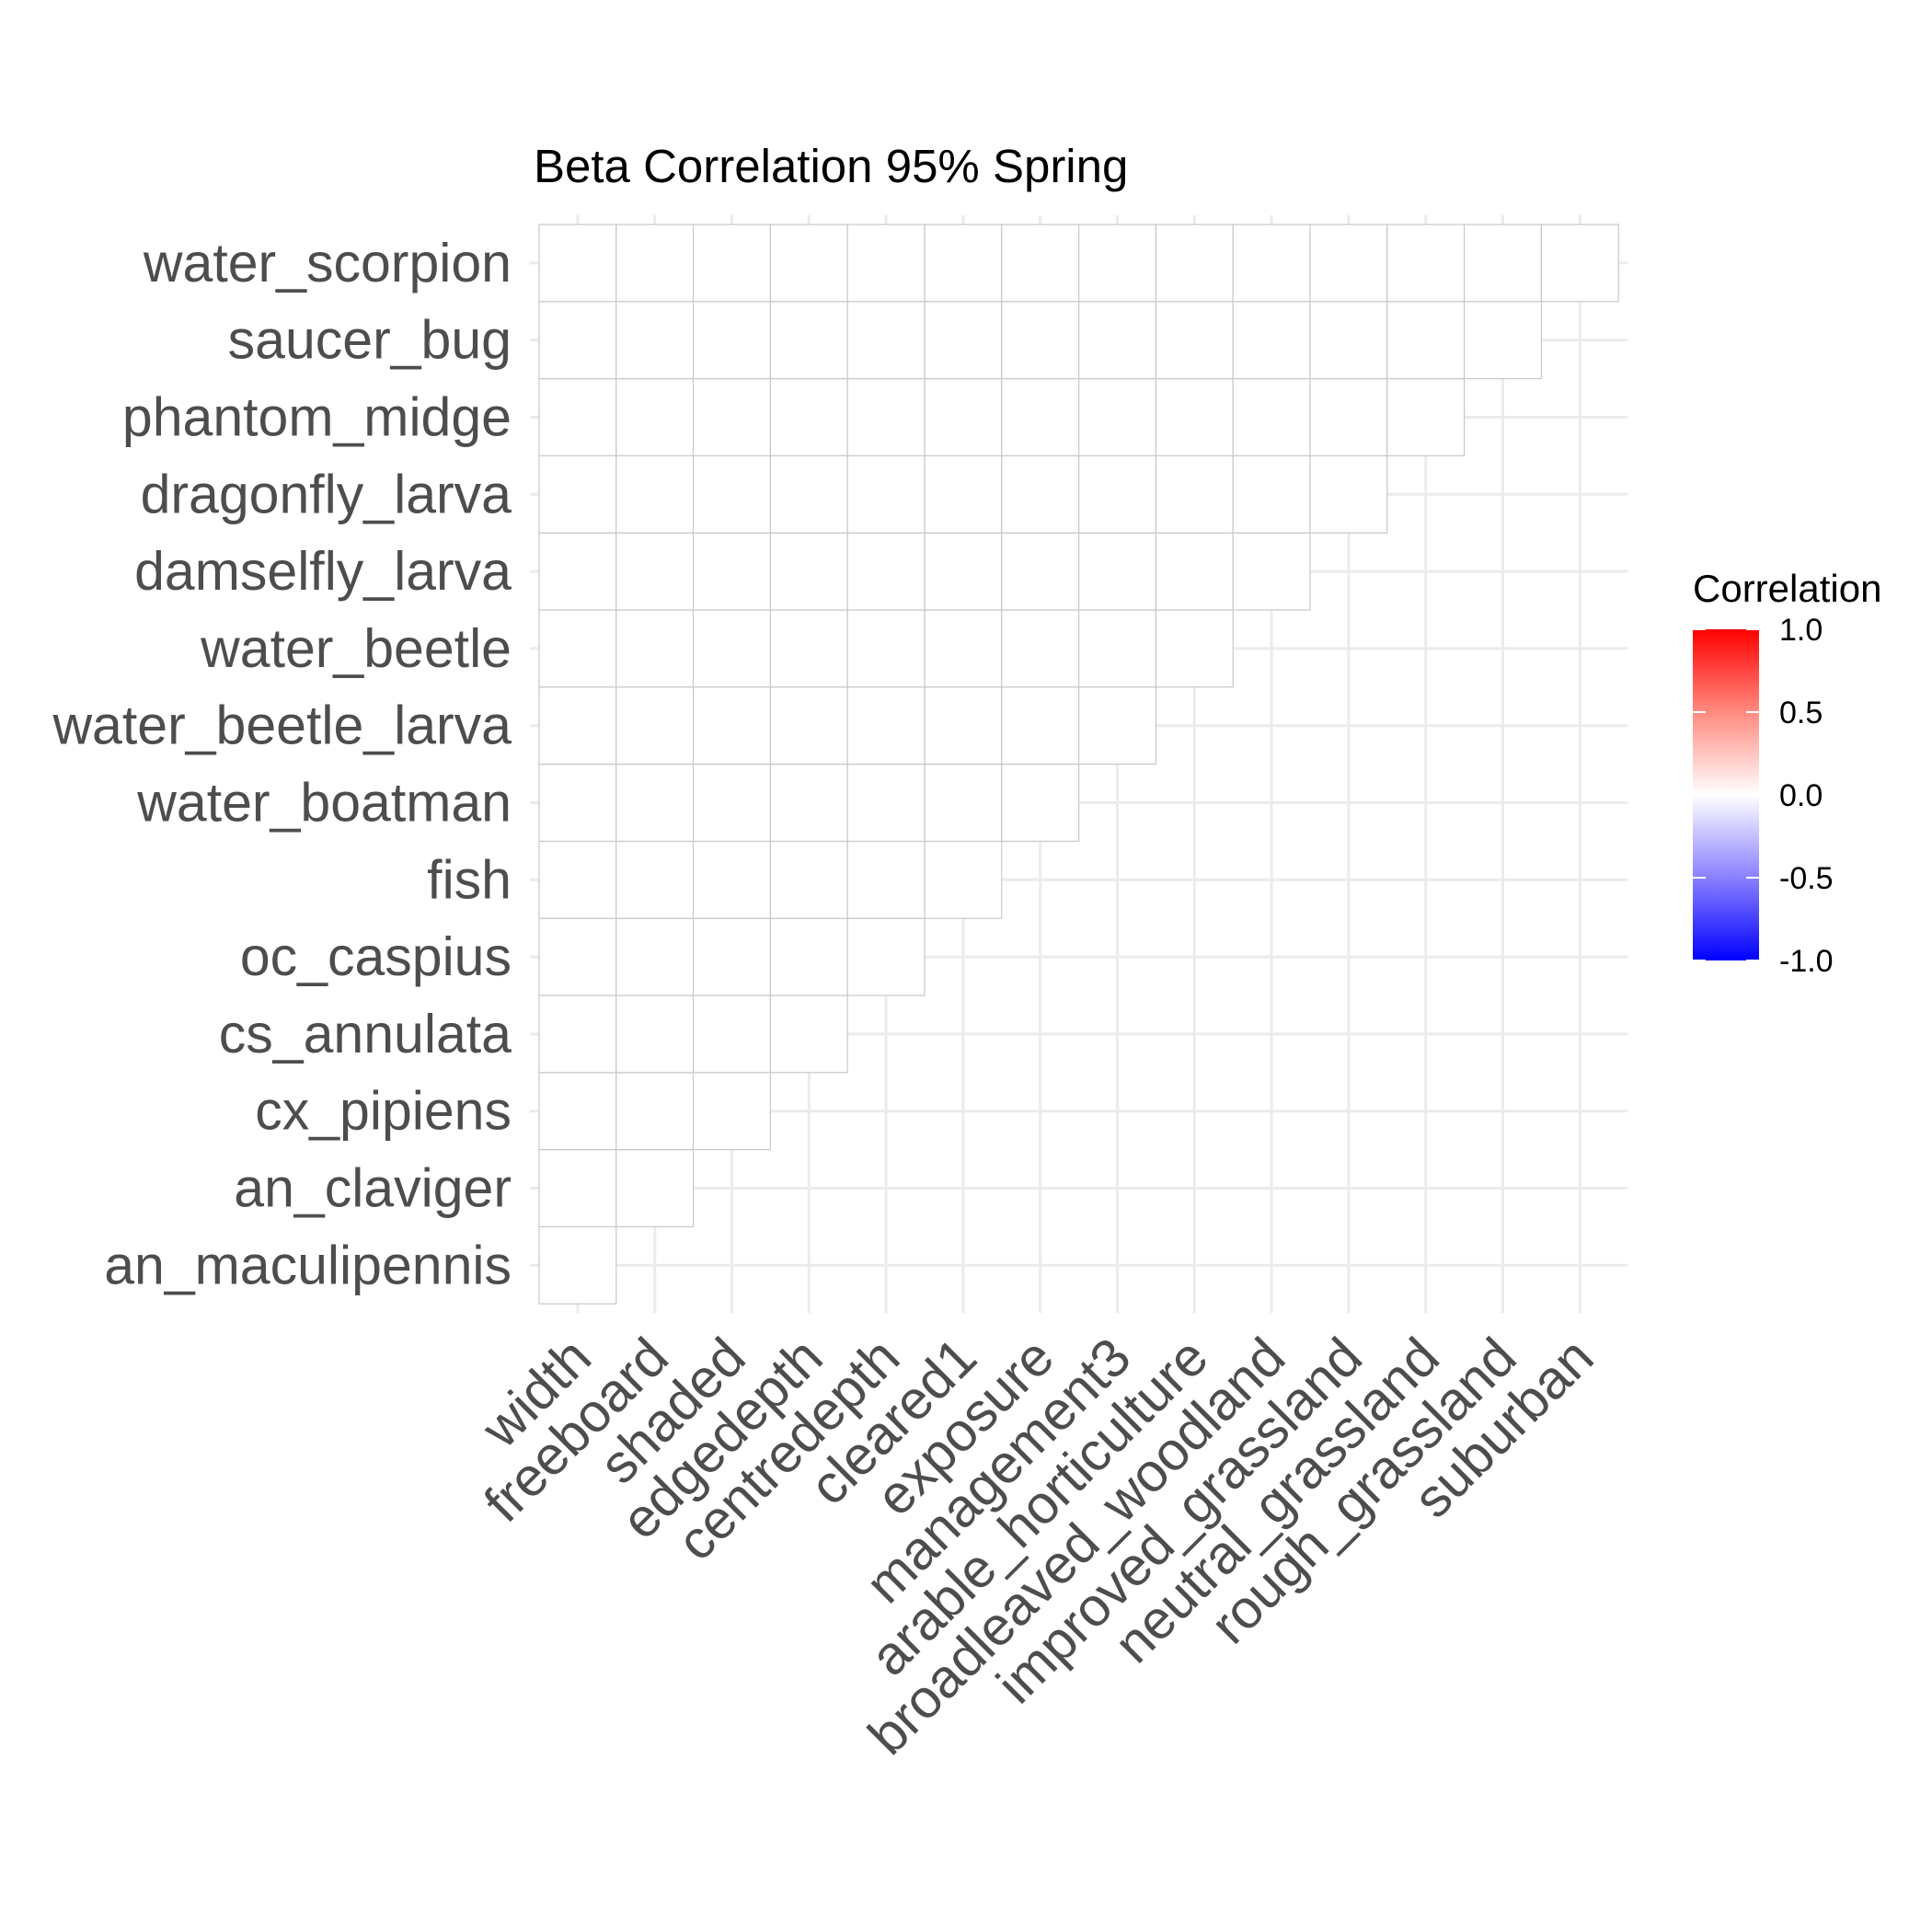 This screenshot has height=1932, width=1932. I want to click on legend-label: 0.0, so click(1801, 795).